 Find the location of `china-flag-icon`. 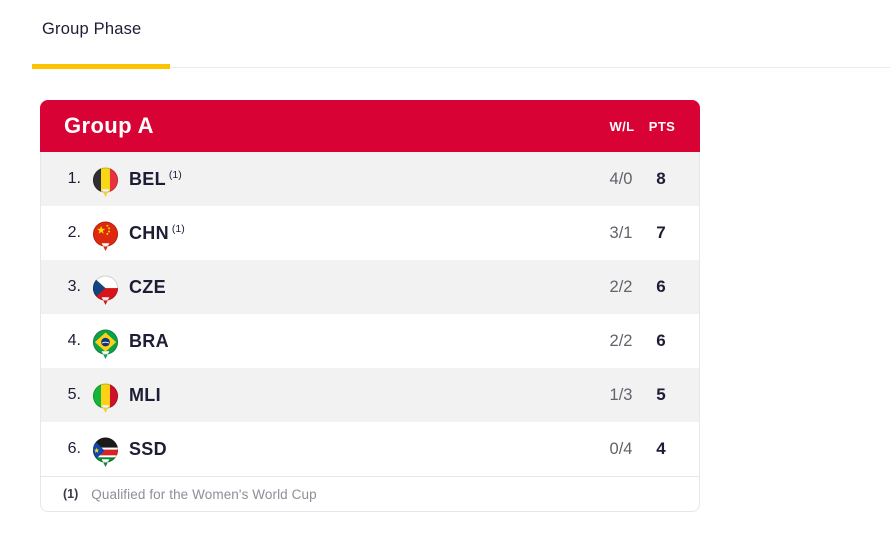

china-flag-icon is located at coordinates (105, 236).